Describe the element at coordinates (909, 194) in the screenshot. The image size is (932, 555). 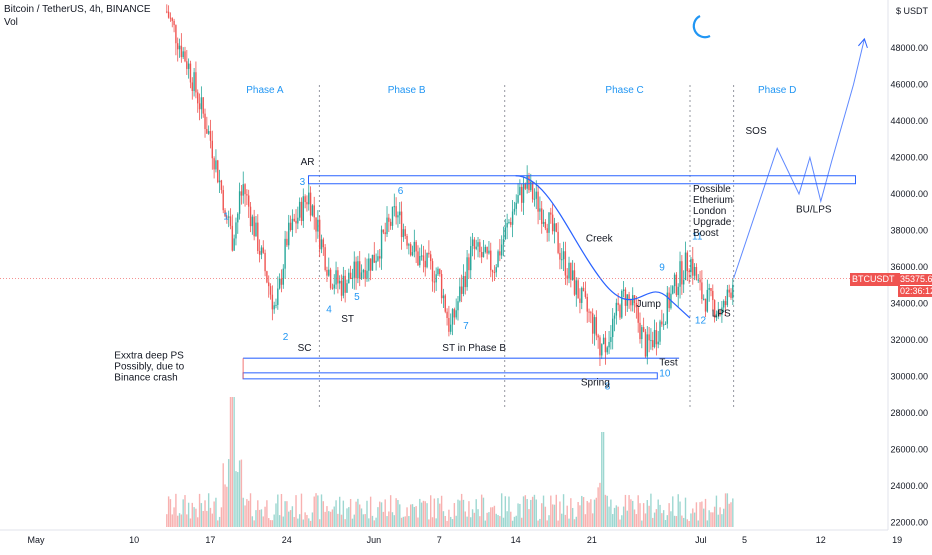
I see `price-tick-label: 40000.00` at that location.